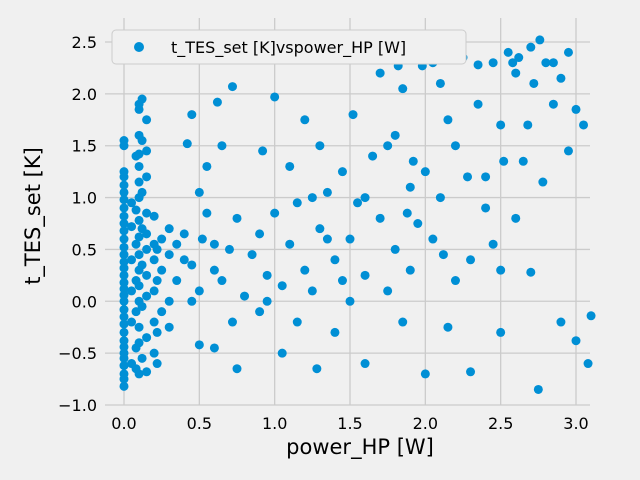 The width and height of the screenshot is (640, 480). What do you see at coordinates (84, 198) in the screenshot?
I see `y-tick-label: 1.0` at bounding box center [84, 198].